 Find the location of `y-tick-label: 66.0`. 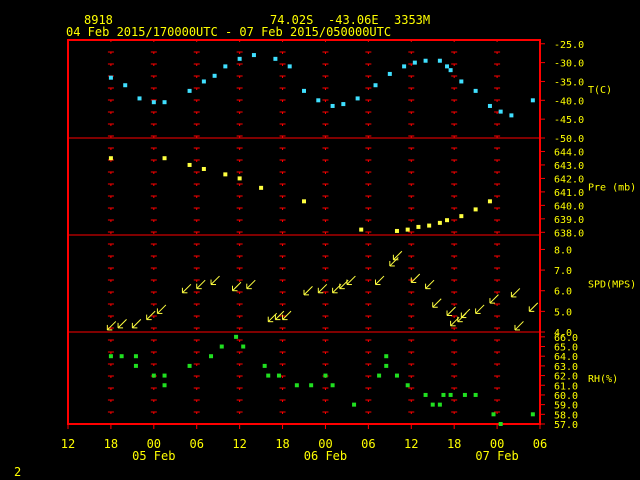

y-tick-label: 66.0 is located at coordinates (566, 338).